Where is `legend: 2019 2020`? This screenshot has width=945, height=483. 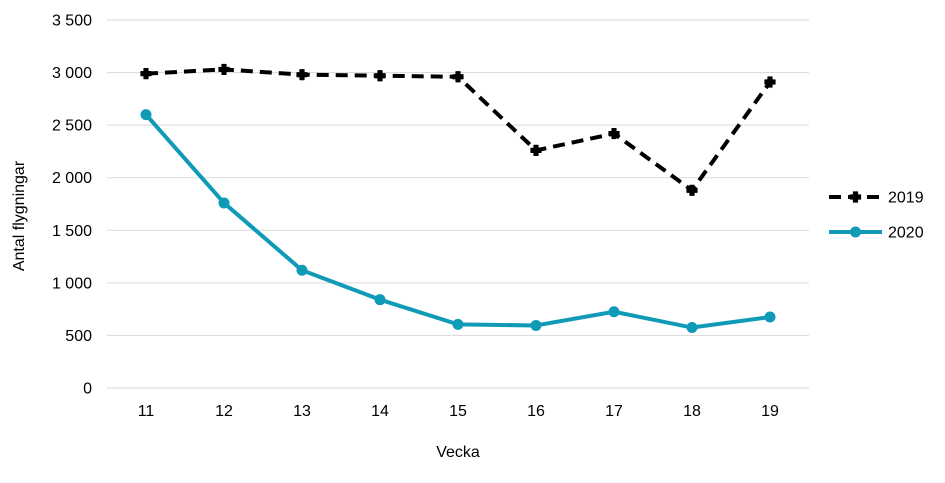 legend: 2019 2020 is located at coordinates (876, 216).